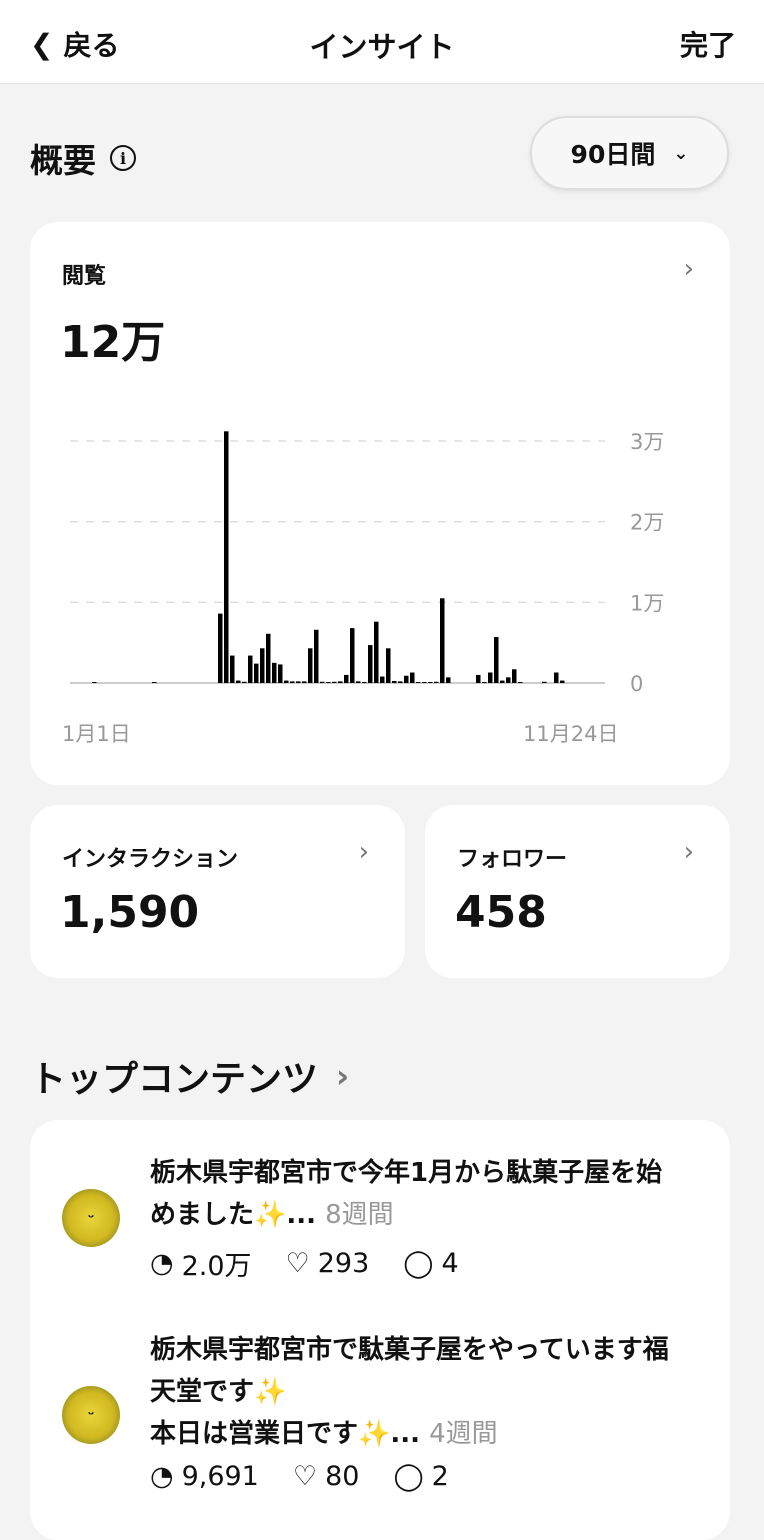 The image size is (764, 1540). I want to click on done-button: 完了, so click(707, 45).